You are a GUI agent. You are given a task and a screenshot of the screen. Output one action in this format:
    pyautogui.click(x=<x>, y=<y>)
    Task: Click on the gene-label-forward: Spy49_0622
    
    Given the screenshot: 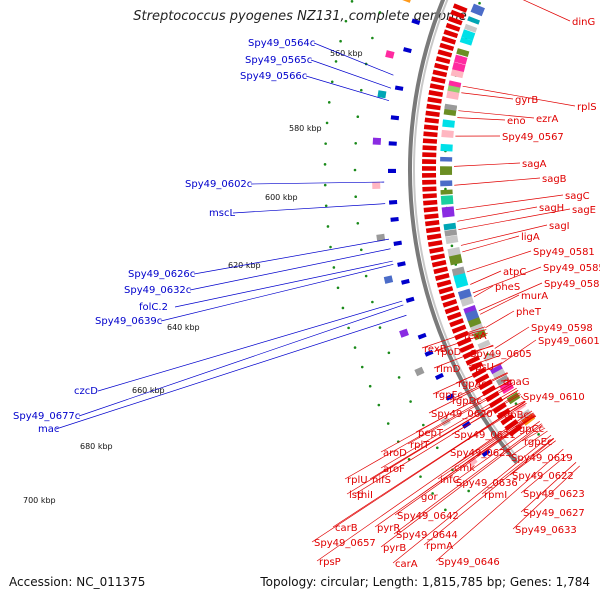 What is the action you would take?
    pyautogui.click(x=543, y=476)
    